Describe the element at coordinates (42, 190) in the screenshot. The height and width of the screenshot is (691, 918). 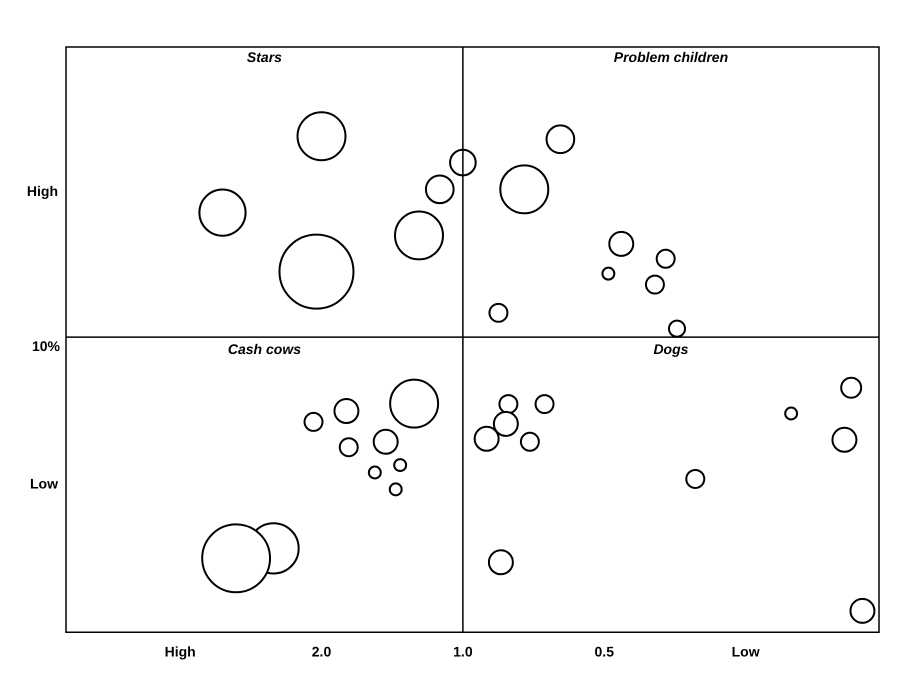
I see `text: High` at that location.